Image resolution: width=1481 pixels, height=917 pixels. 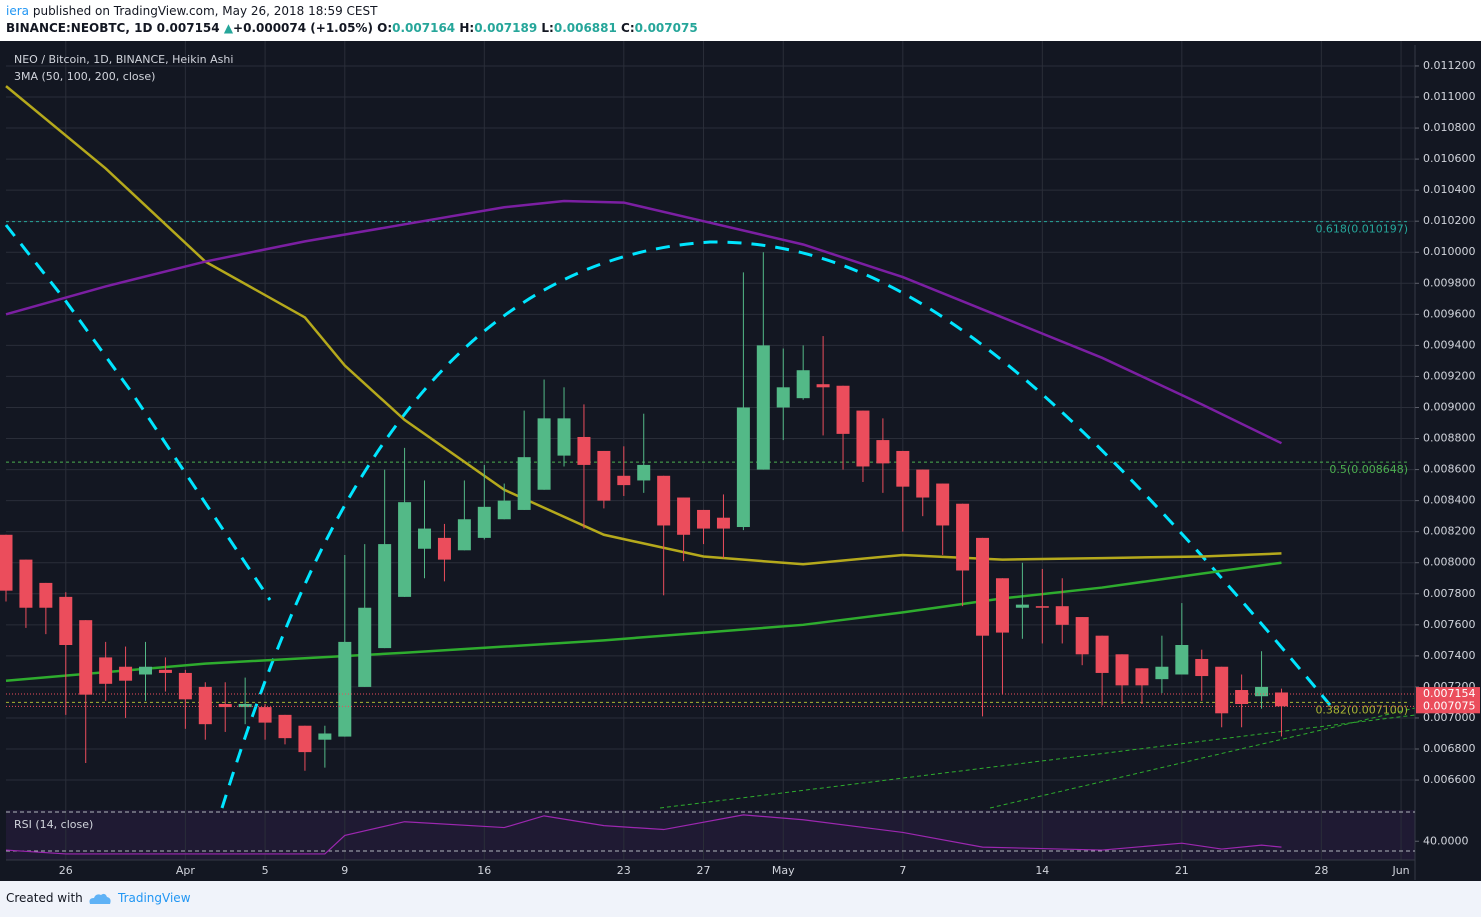 I want to click on y-tick-label: 0.007800, so click(x=1449, y=593).